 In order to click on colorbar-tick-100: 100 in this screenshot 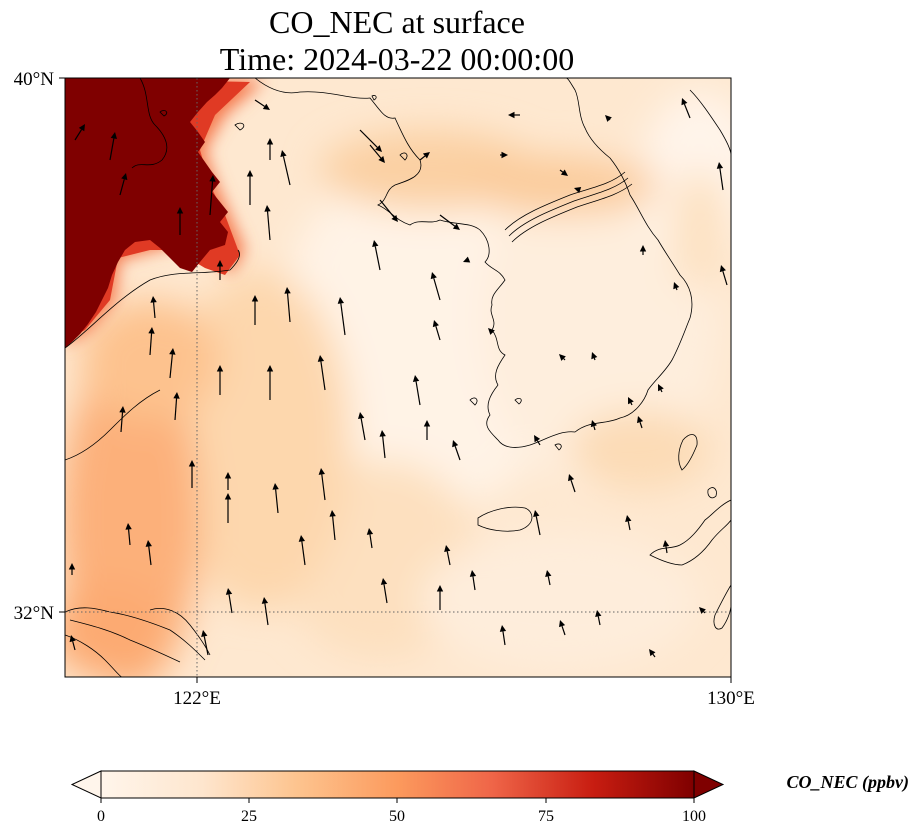, I will do `click(694, 816)`.